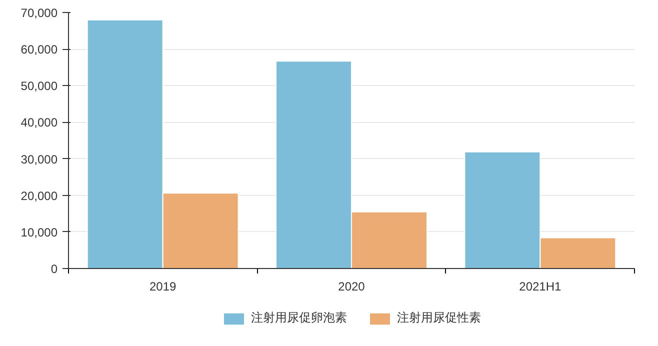 Image resolution: width=658 pixels, height=346 pixels. I want to click on y-tick-label: 50,000, so click(39, 86).